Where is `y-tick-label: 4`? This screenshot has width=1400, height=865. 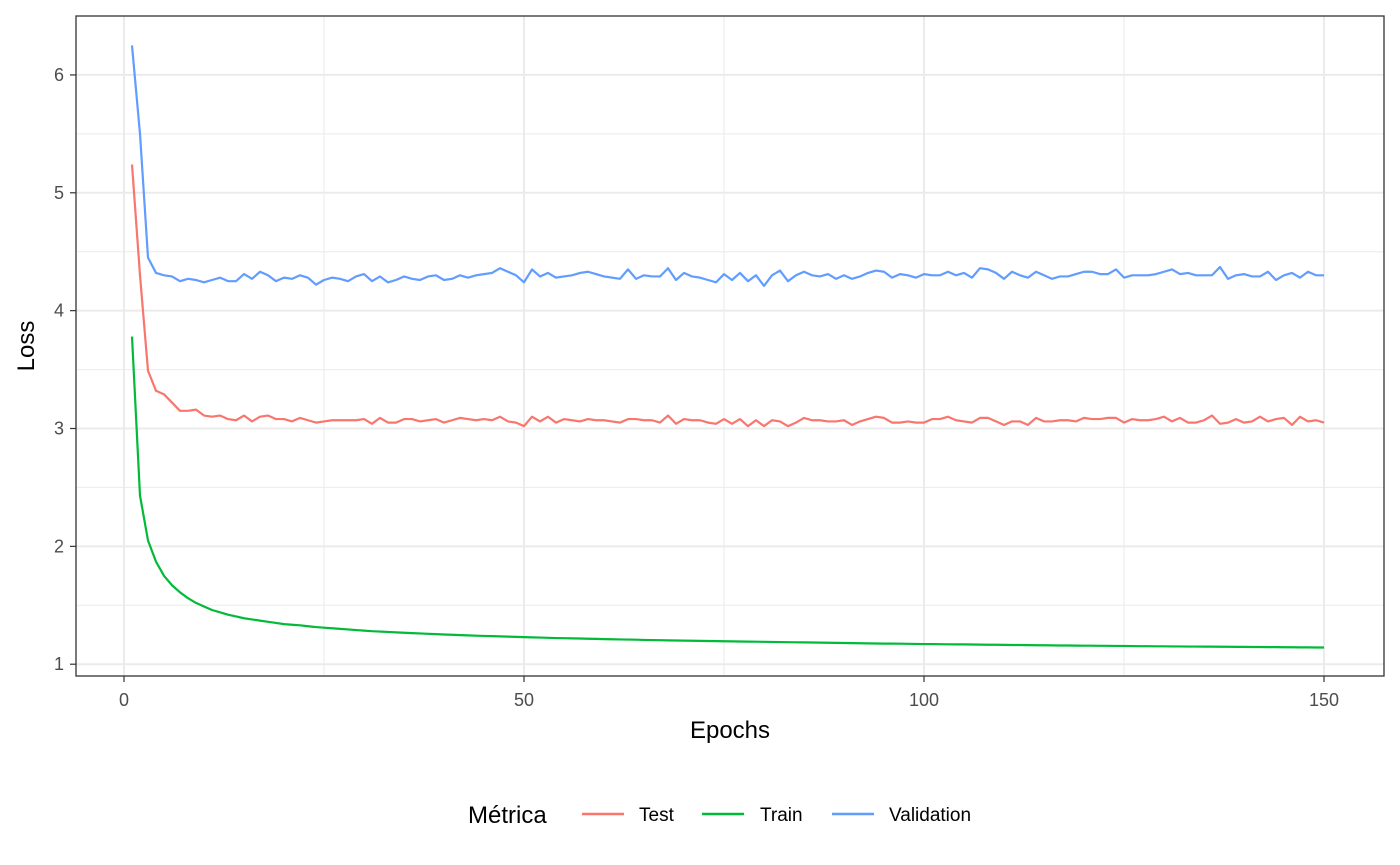 y-tick-label: 4 is located at coordinates (59, 311).